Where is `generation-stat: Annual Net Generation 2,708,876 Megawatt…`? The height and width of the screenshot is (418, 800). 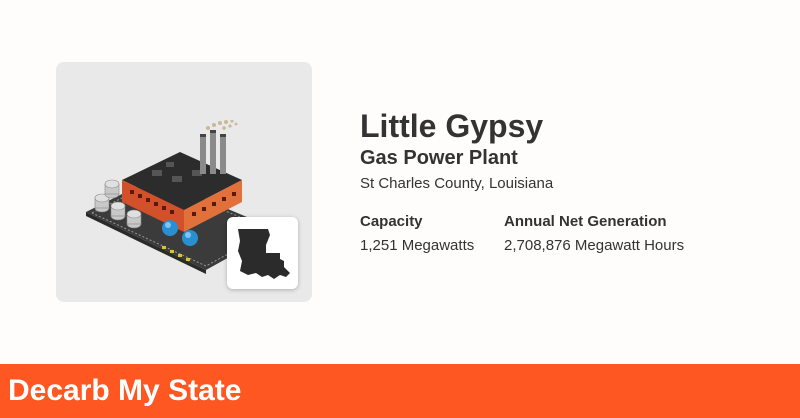
generation-stat: Annual Net Generation 2,708,876 Megawatt… is located at coordinates (594, 234).